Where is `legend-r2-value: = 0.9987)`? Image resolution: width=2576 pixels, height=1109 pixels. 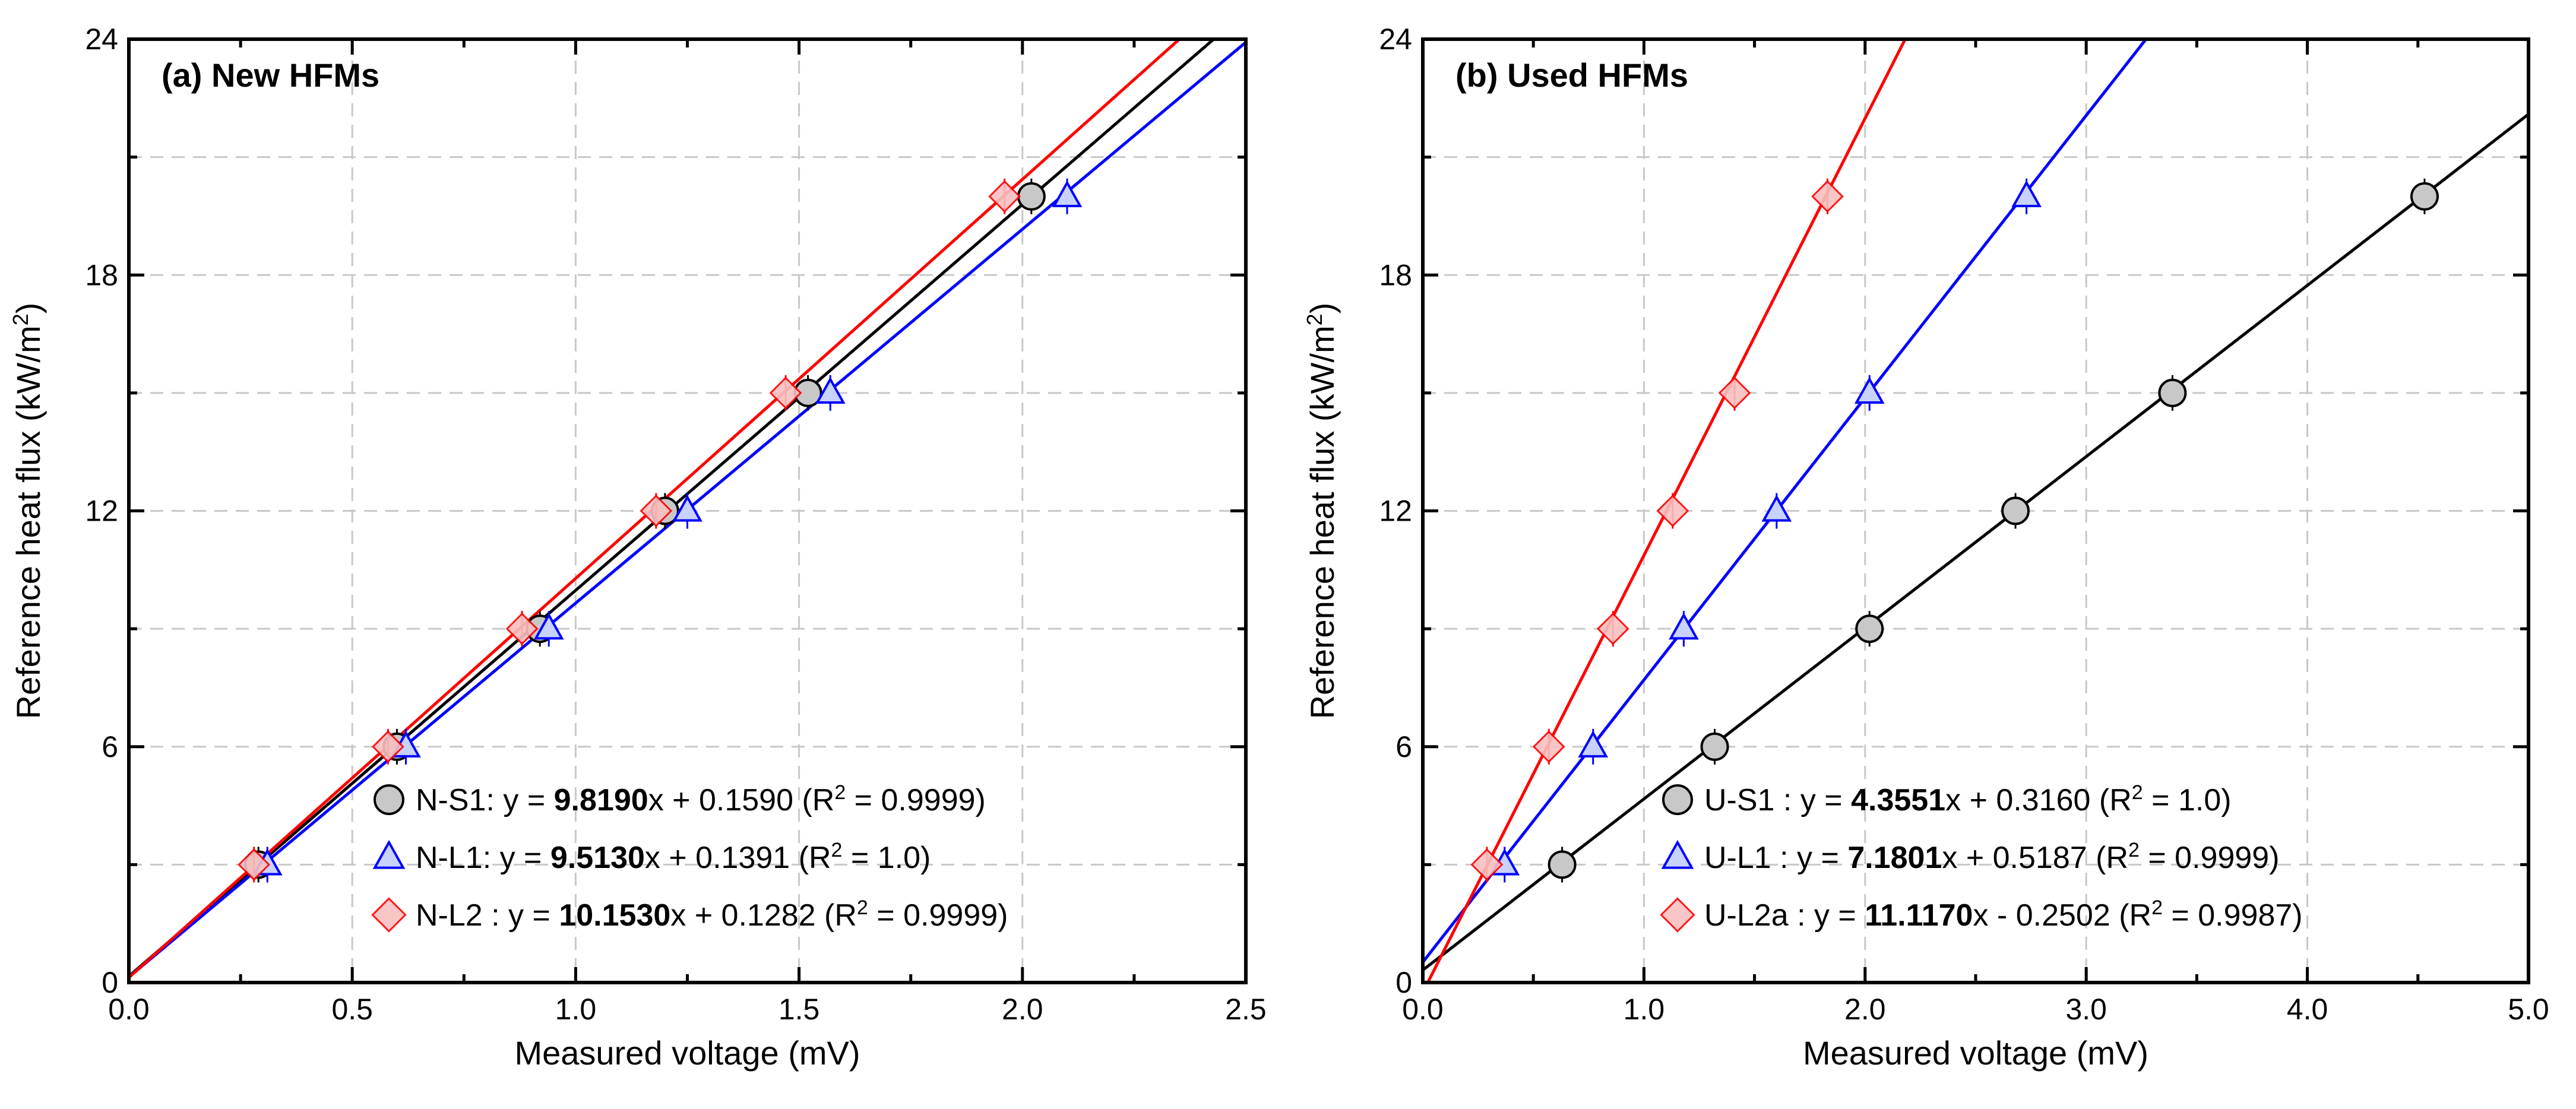
legend-r2-value: = 0.9987) is located at coordinates (2233, 915).